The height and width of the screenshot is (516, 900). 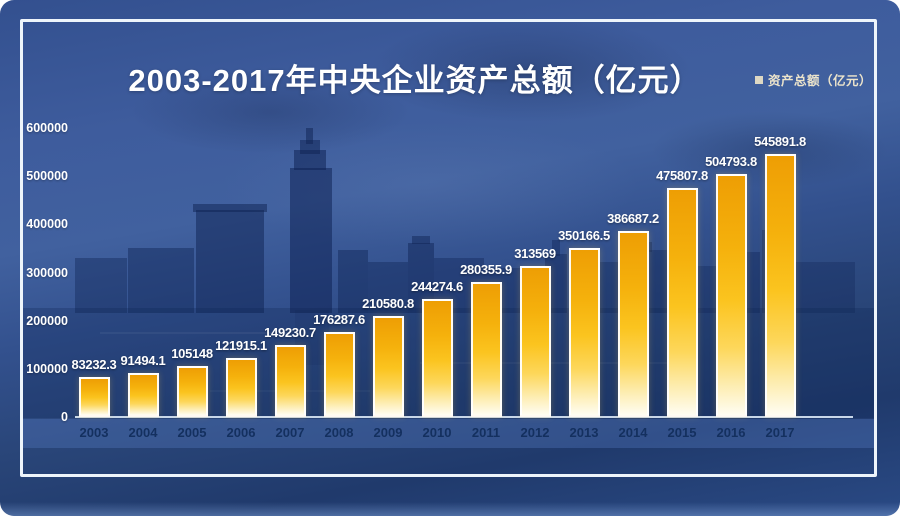 What do you see at coordinates (819, 81) in the screenshot?
I see `legend-label: 资产总额（亿元）` at bounding box center [819, 81].